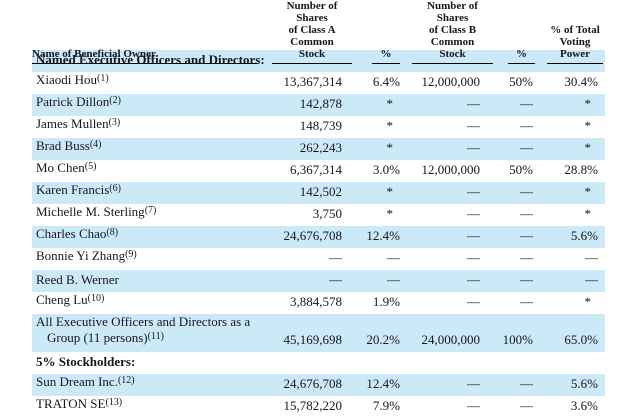 This screenshot has height=418, width=641. I want to click on footnote-reference: (5), so click(90, 166).